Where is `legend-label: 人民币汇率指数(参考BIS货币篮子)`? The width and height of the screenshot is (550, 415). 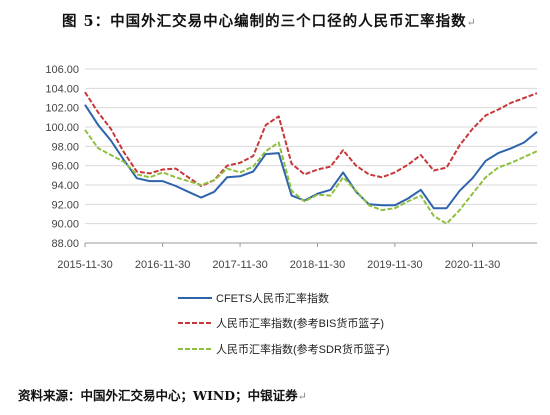
legend-label: 人民币汇率指数(参考BIS货币篮子) is located at coordinates (300, 323).